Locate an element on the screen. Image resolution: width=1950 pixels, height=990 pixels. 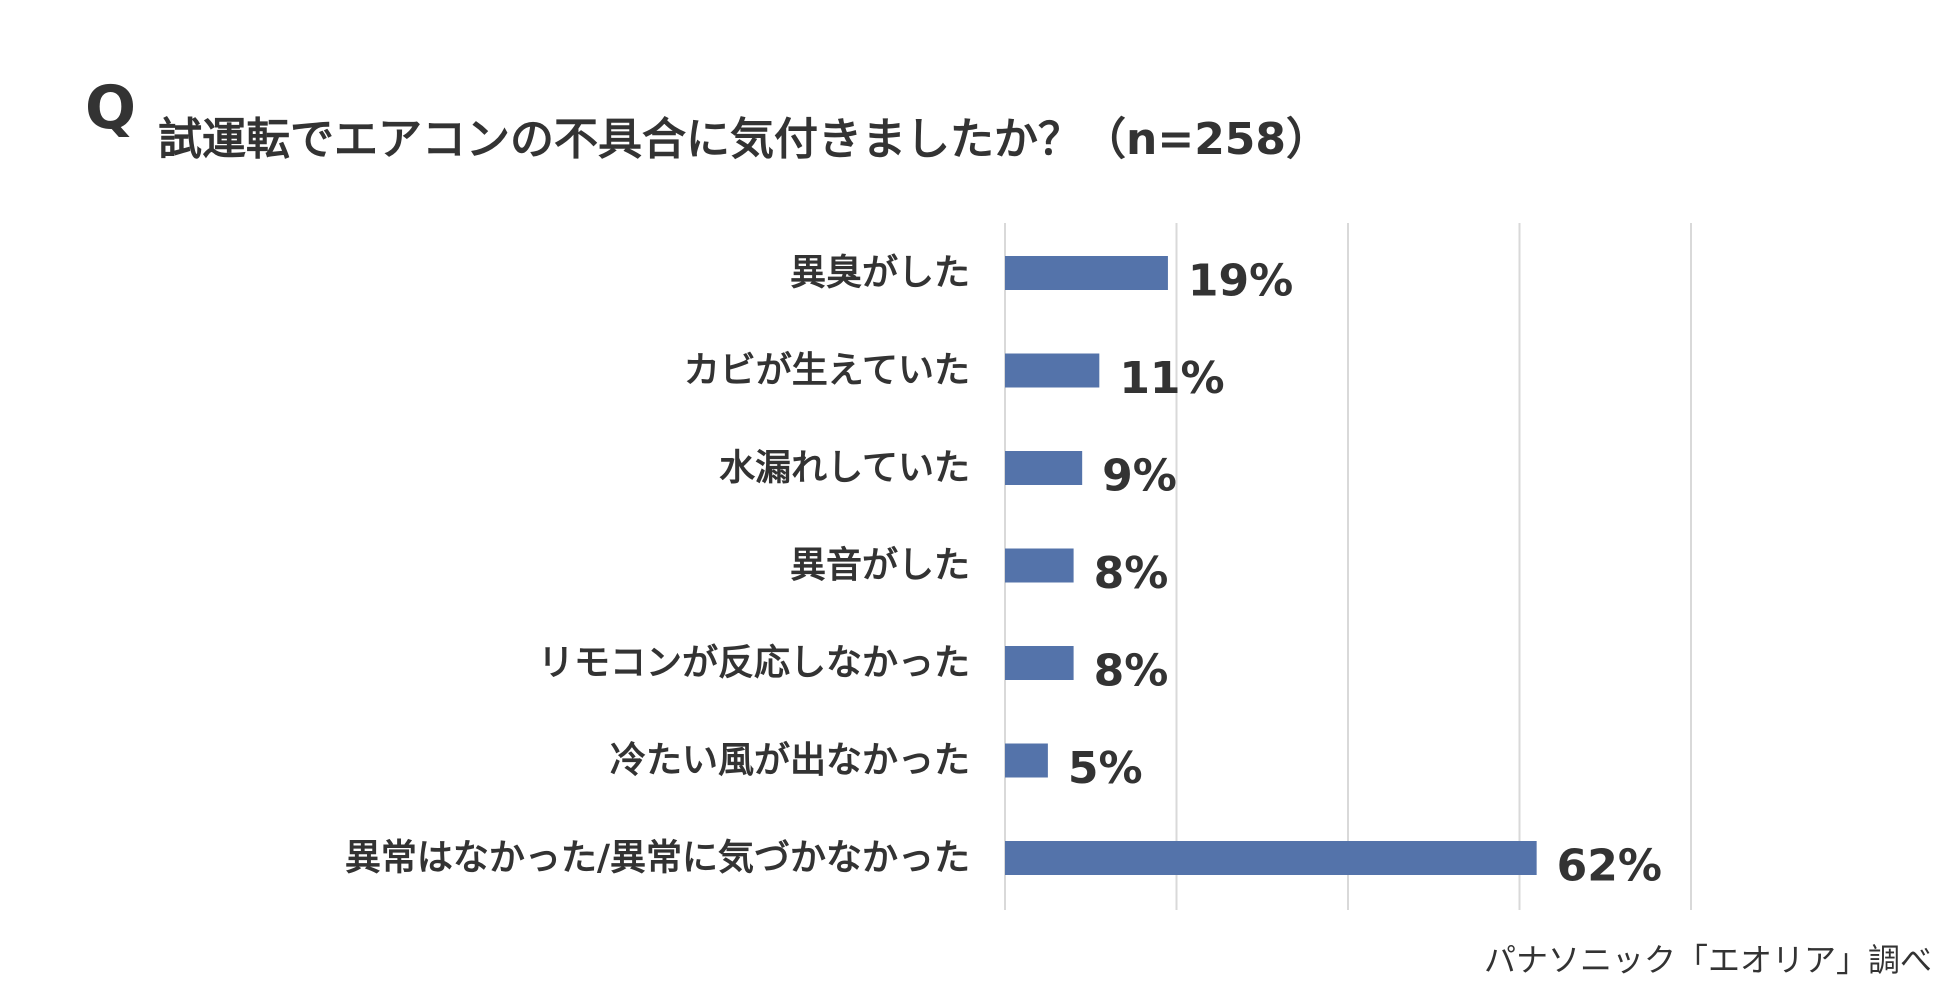
category-label: 冷たい風が出なかった is located at coordinates (790, 760).